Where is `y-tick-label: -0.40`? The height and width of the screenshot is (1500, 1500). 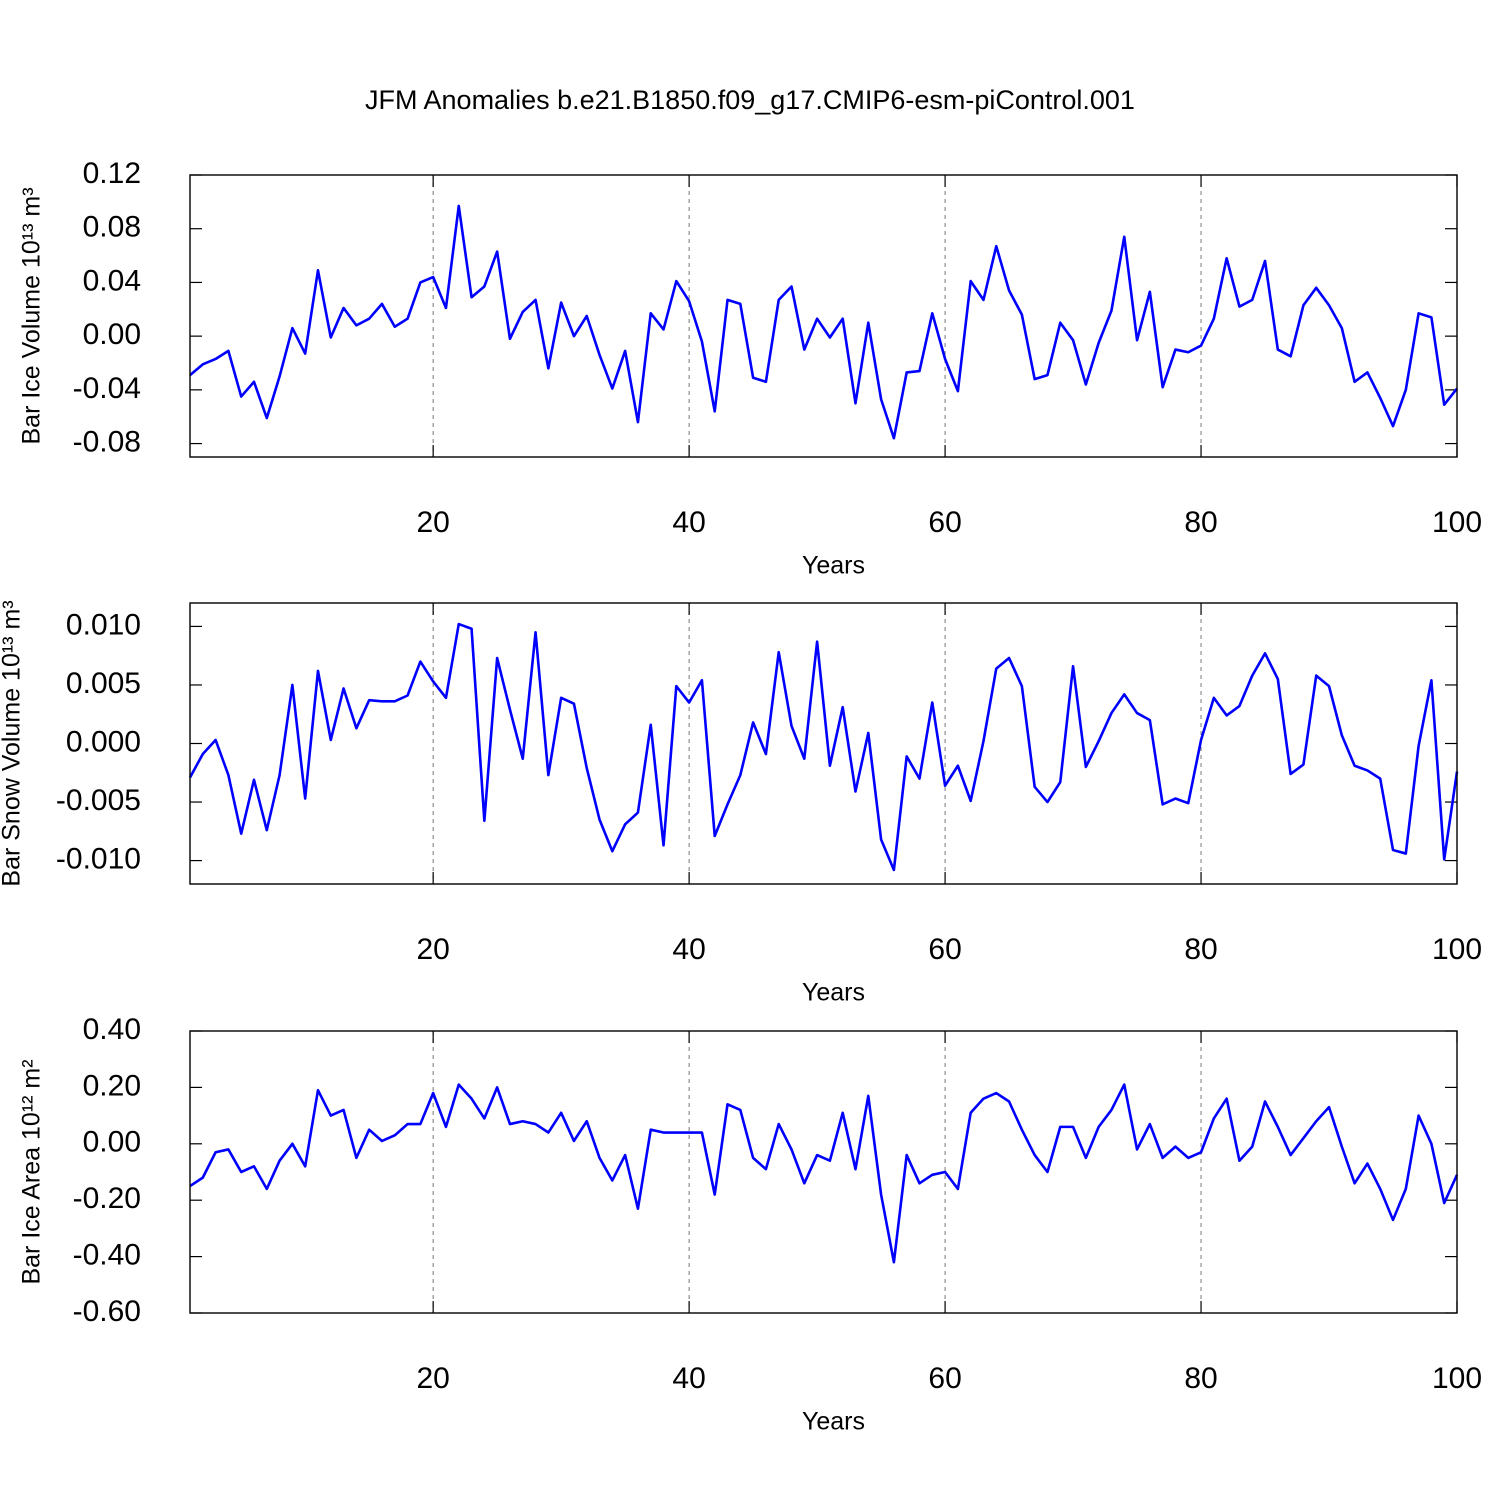 y-tick-label: -0.40 is located at coordinates (107, 1255).